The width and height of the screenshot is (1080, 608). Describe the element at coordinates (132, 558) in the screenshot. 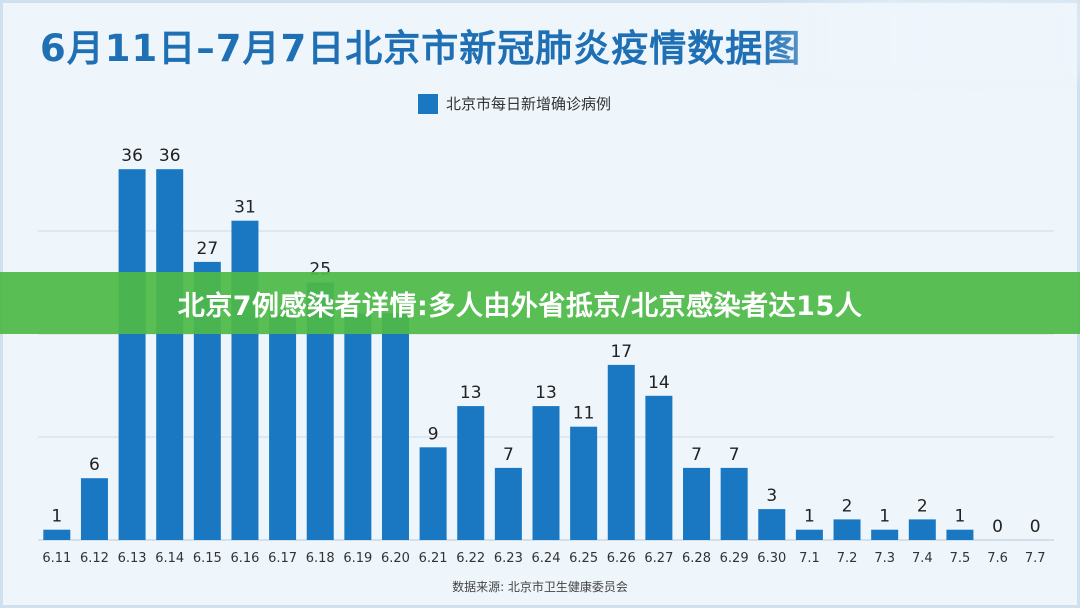

I see `x-tick-label: 6.13` at that location.